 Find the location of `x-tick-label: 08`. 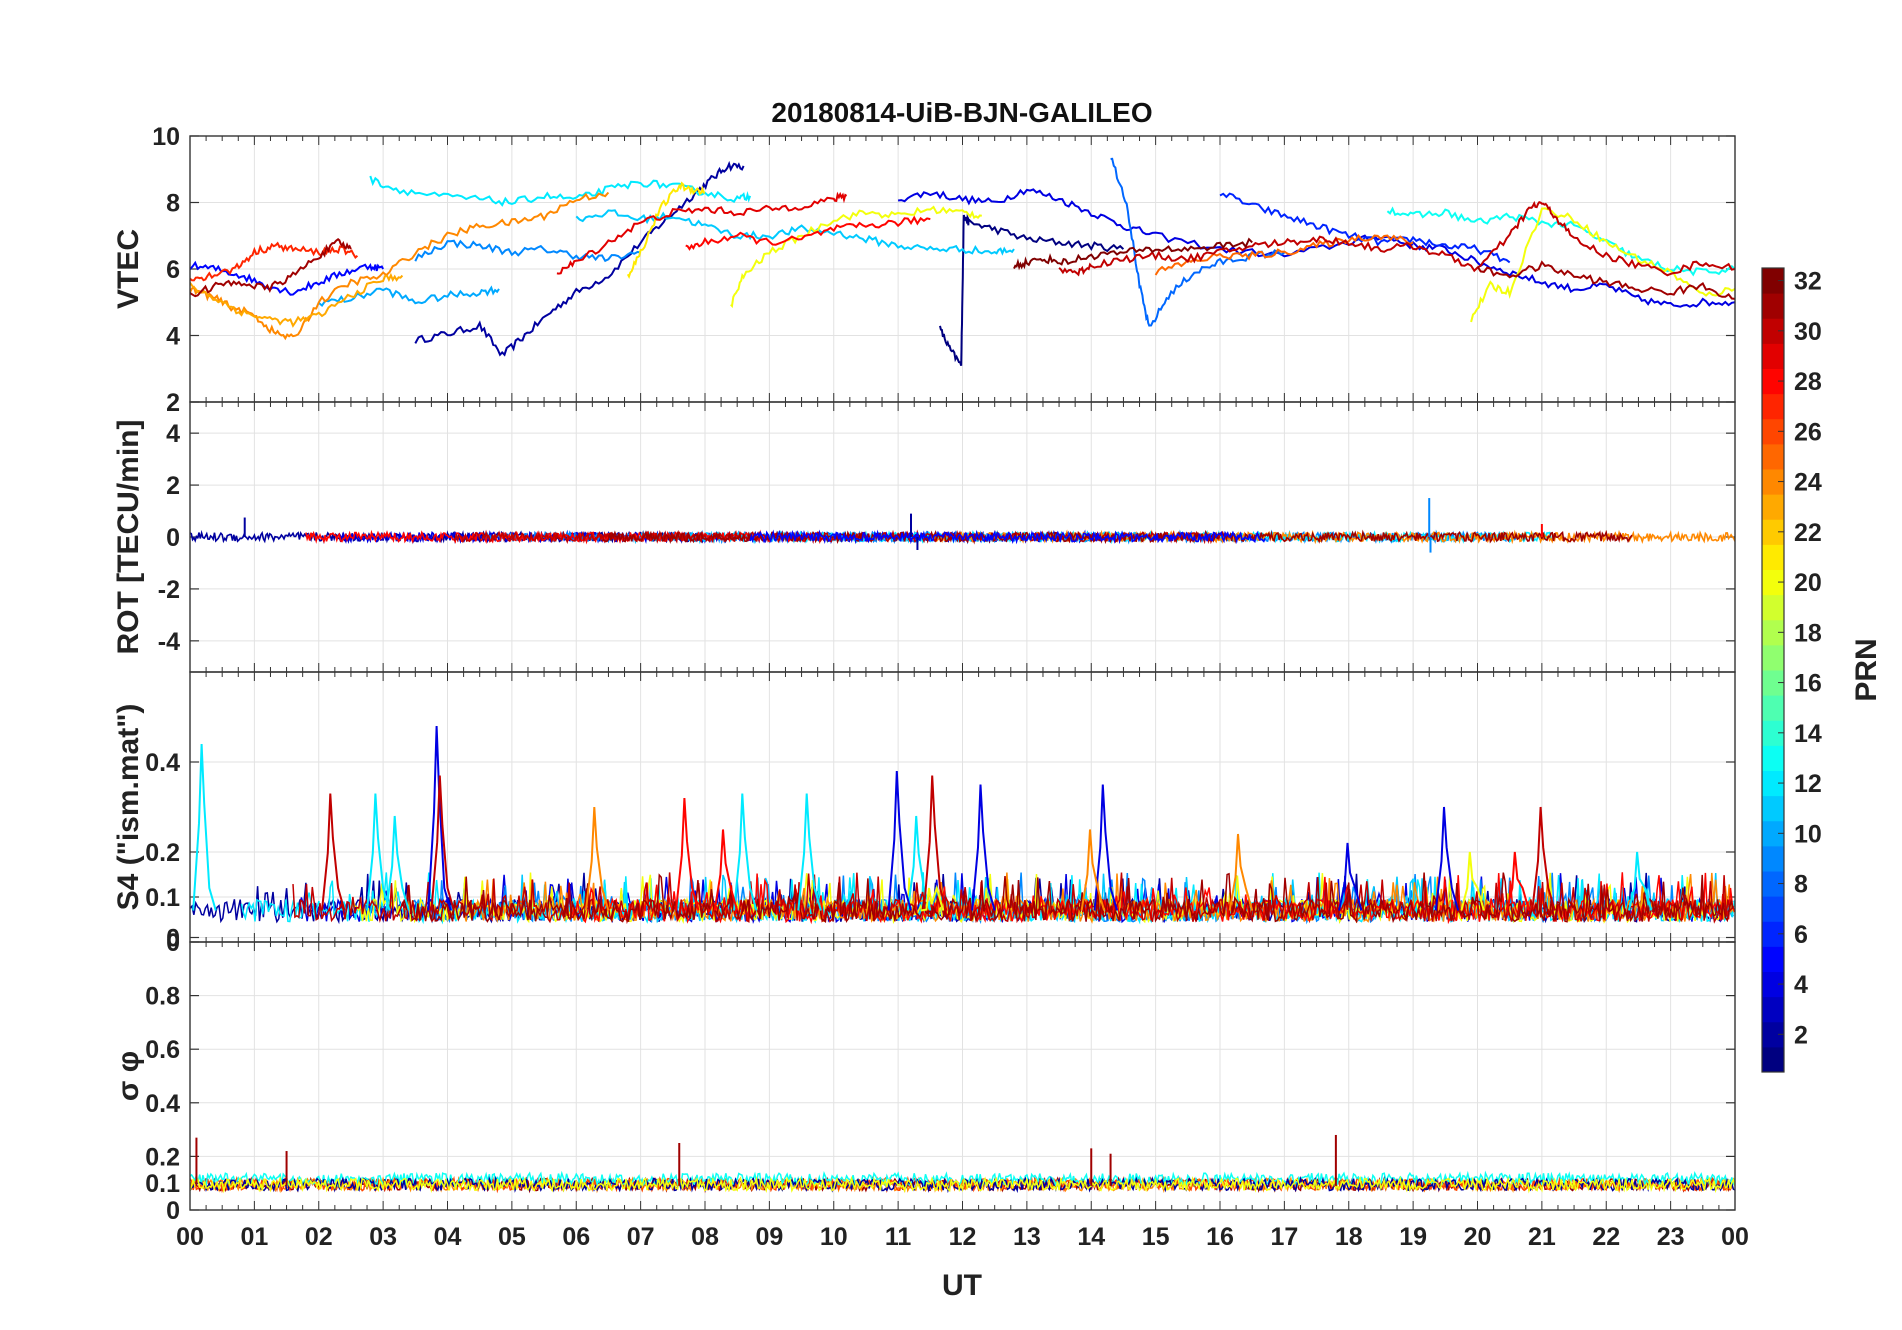

x-tick-label: 08 is located at coordinates (705, 1237).